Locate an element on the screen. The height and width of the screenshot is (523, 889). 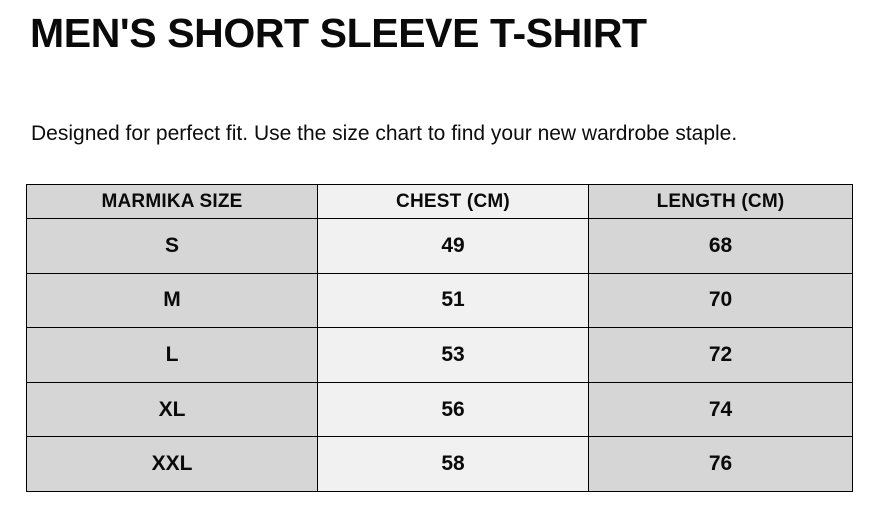
cell-size: S is located at coordinates (172, 246).